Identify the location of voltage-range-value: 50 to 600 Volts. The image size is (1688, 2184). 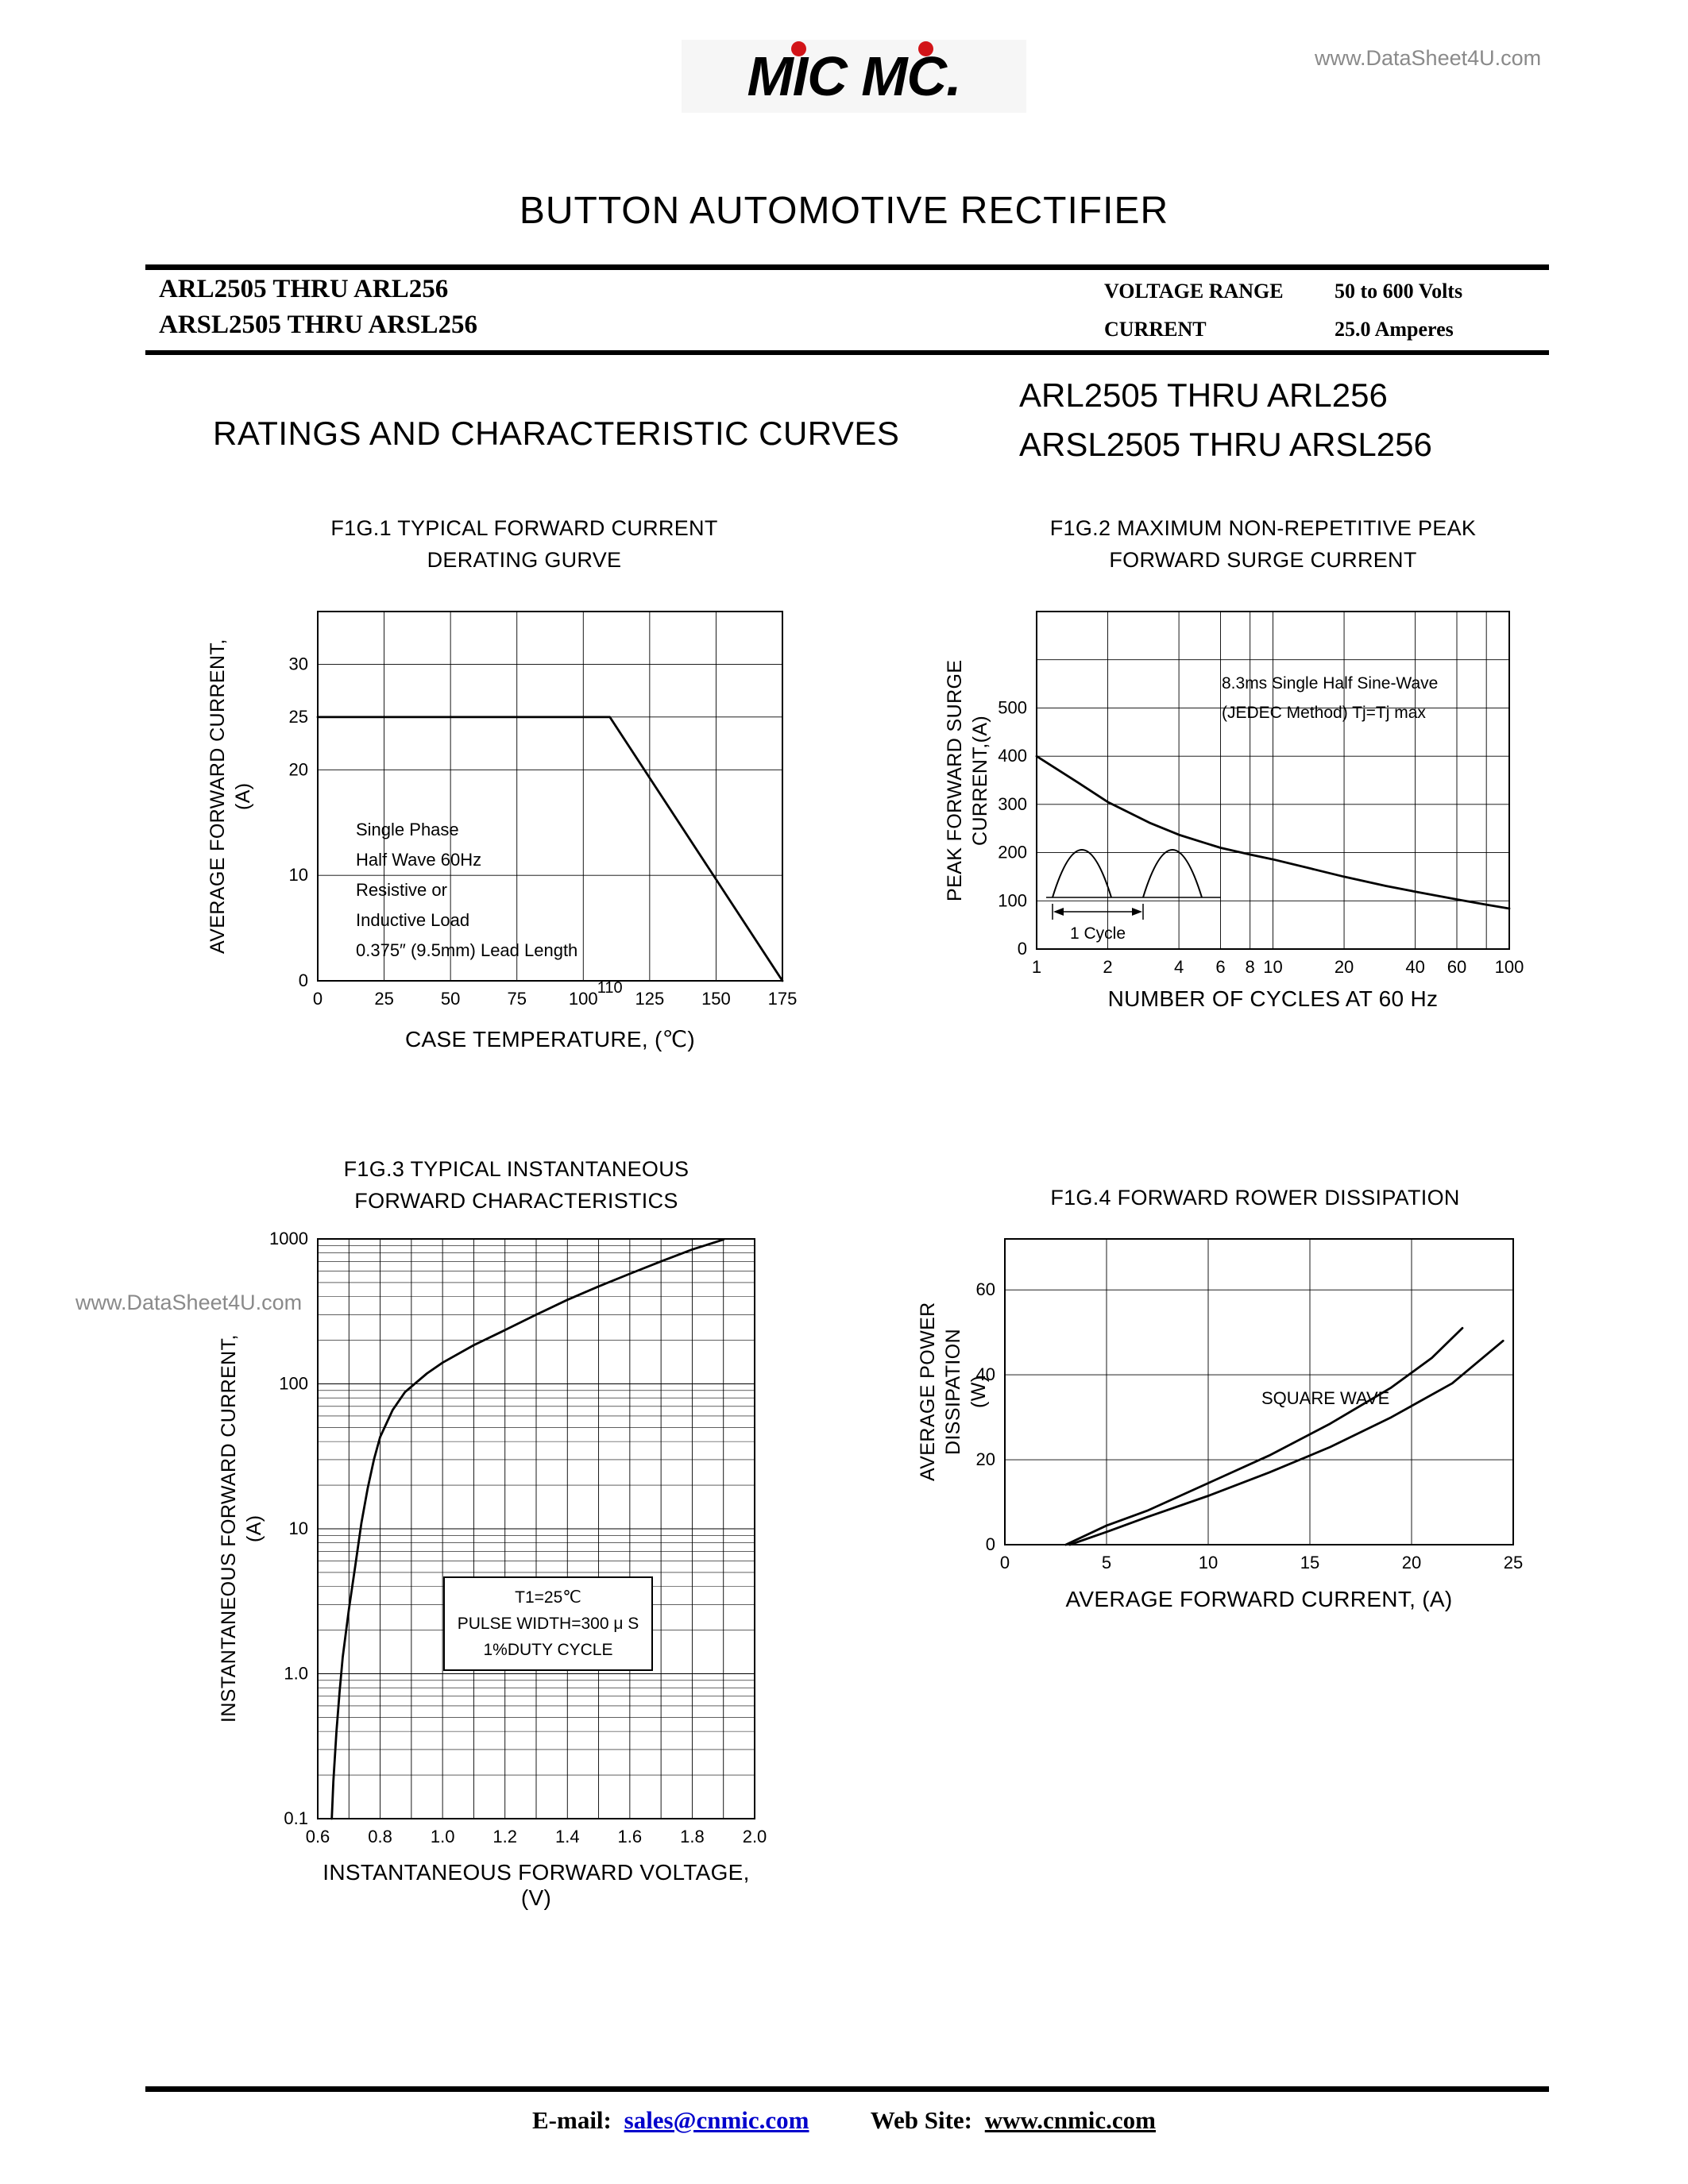
(1399, 291).